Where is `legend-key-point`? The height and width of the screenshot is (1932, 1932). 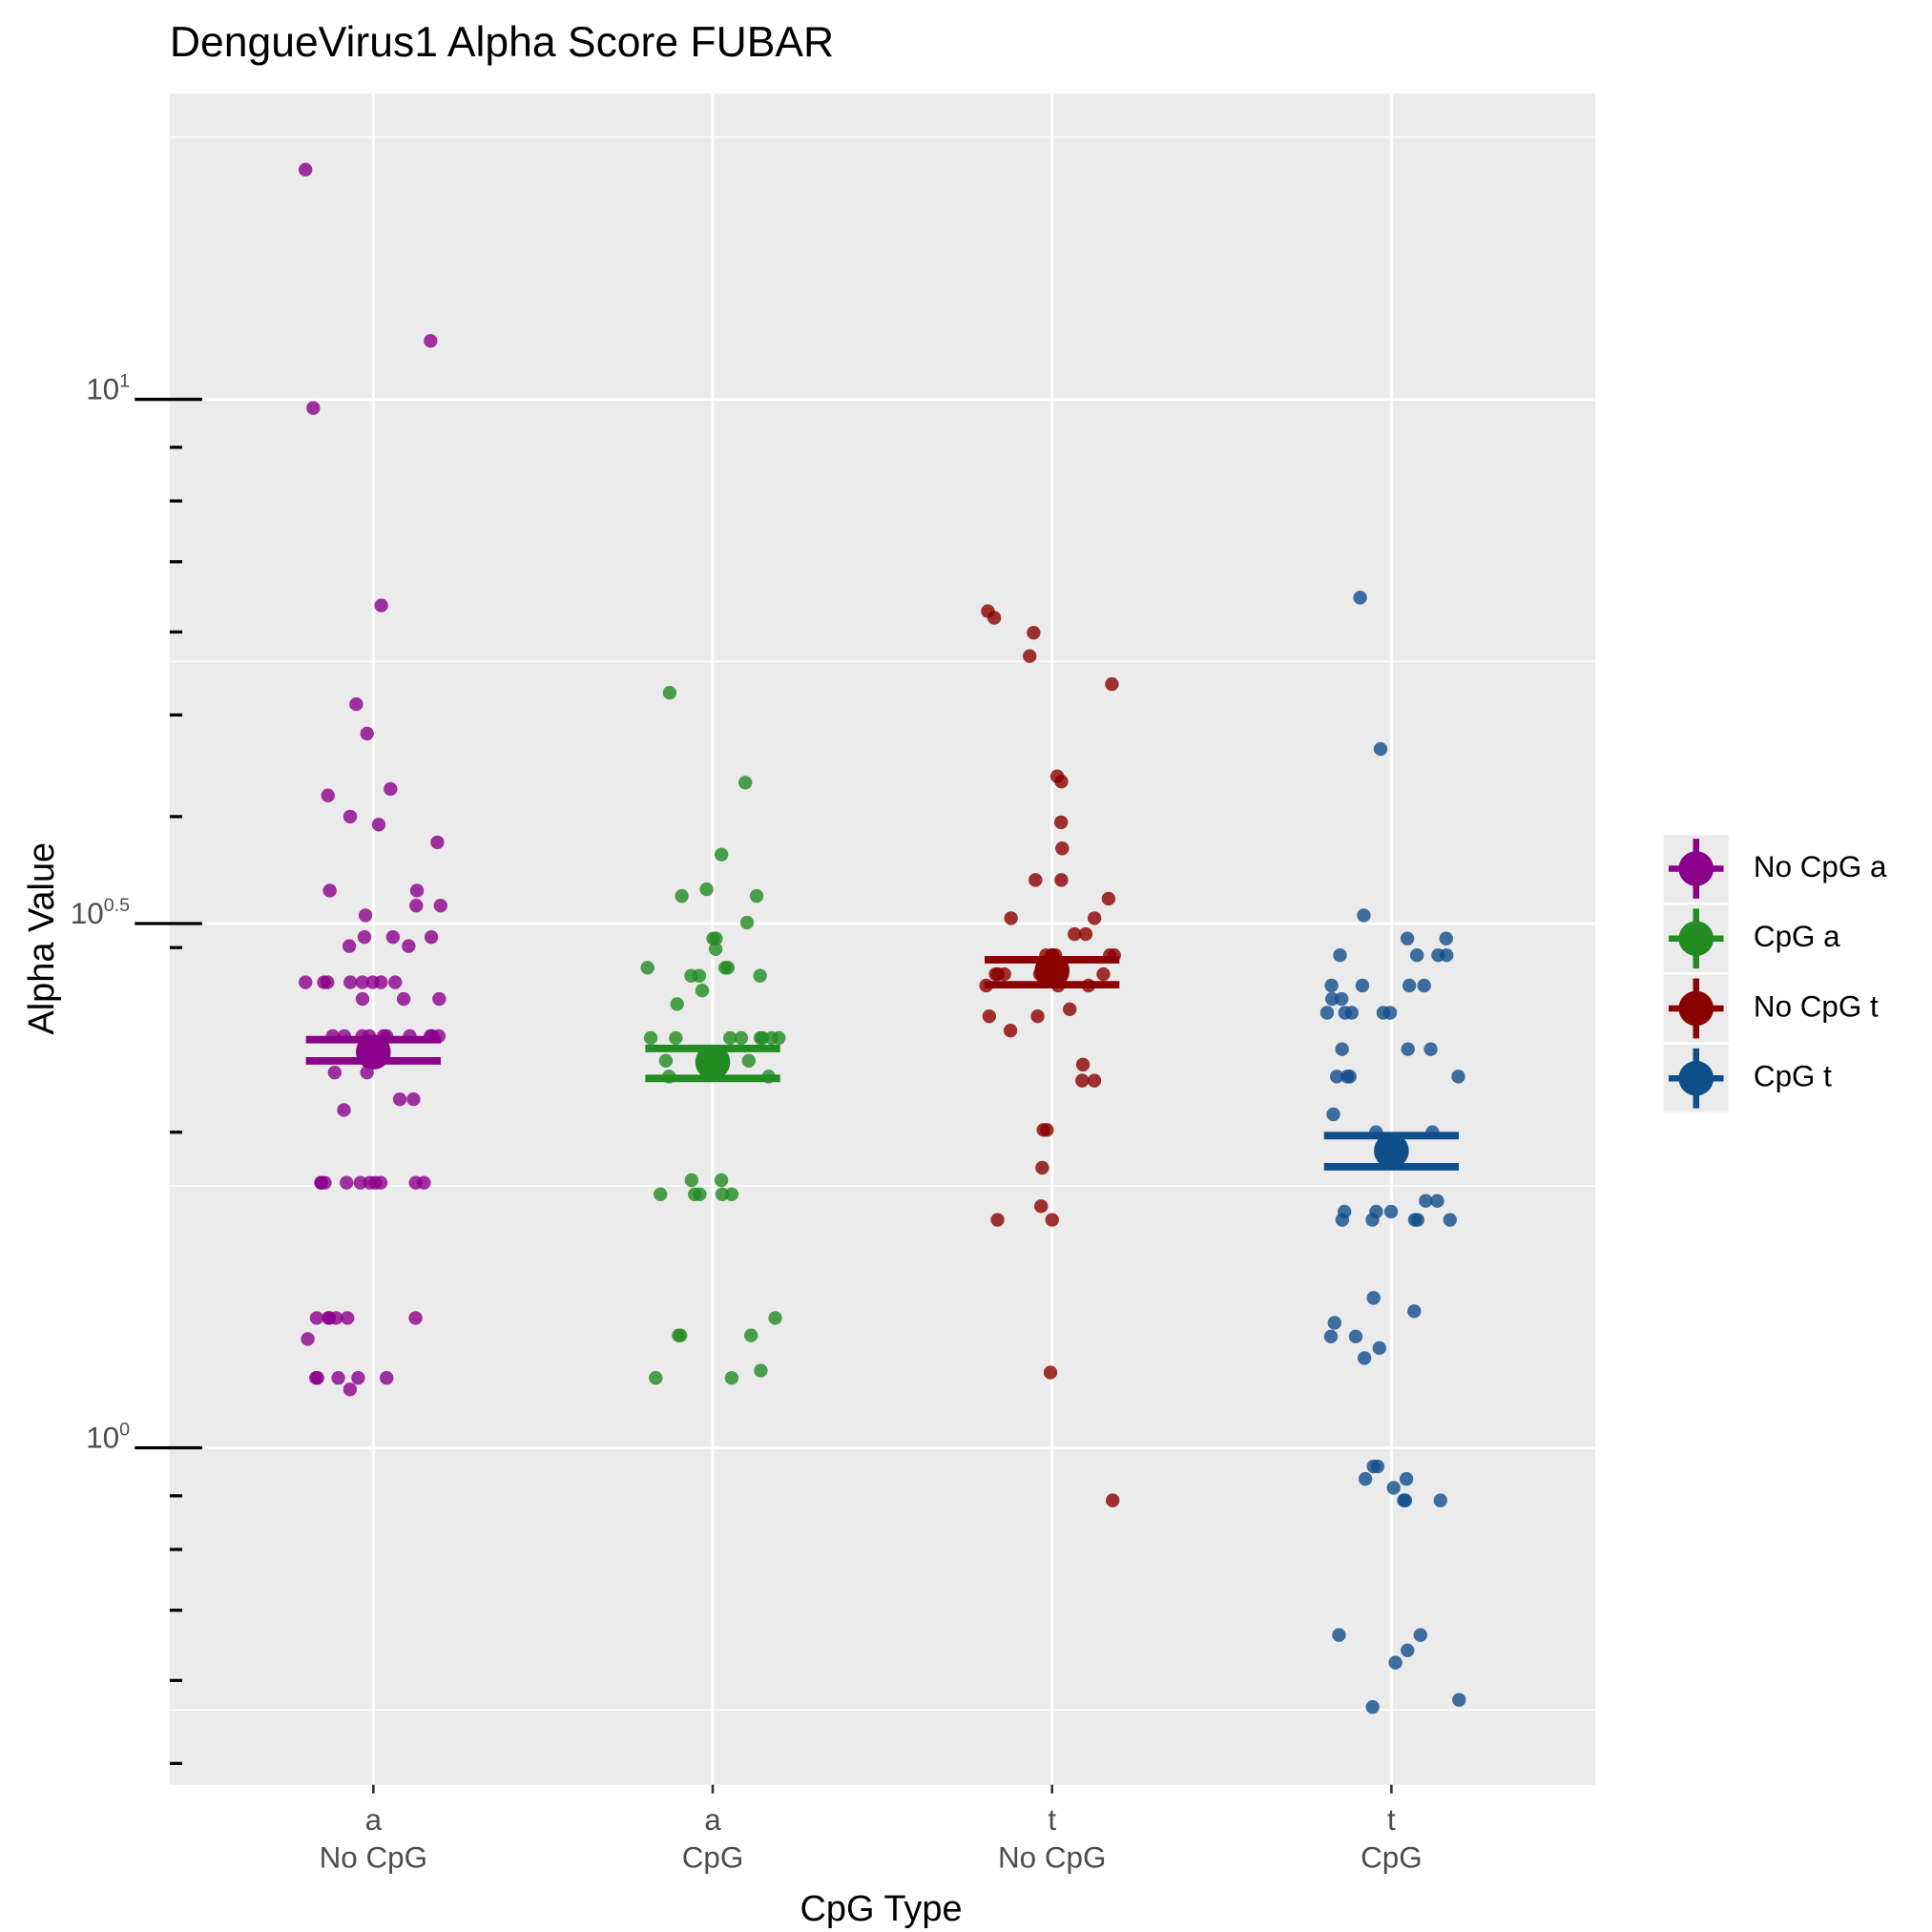 legend-key-point is located at coordinates (1696, 1078).